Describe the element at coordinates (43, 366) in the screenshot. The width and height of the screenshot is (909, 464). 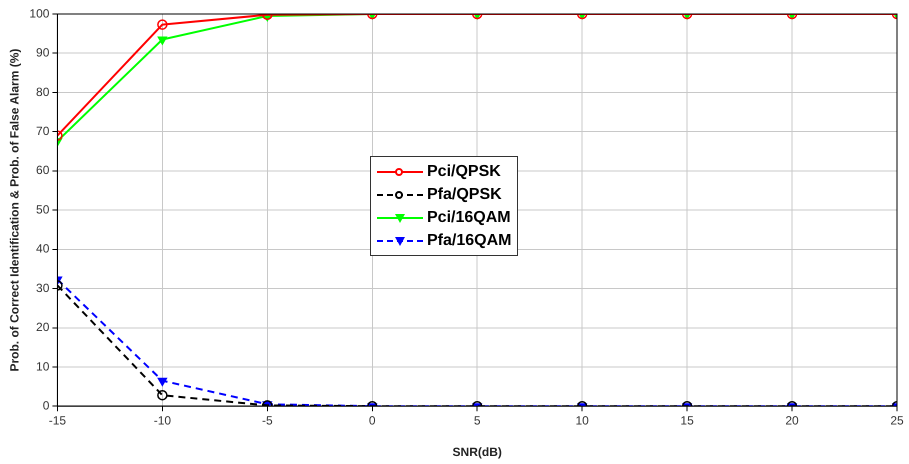
I see `y-tick-label: 10` at that location.